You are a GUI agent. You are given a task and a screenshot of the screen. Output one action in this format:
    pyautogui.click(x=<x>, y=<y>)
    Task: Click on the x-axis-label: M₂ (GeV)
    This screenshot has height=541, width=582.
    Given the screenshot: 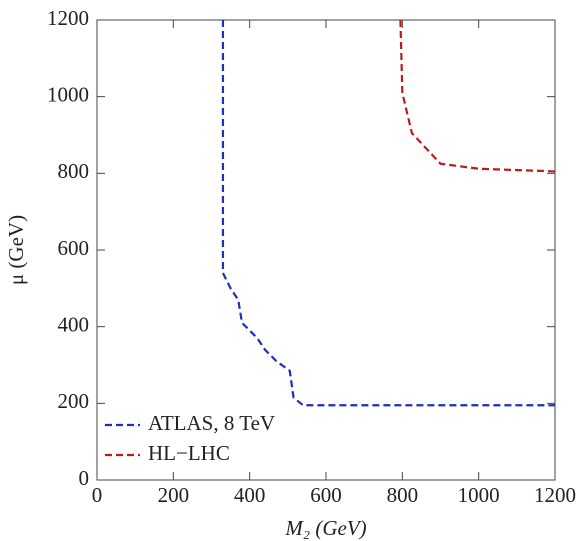 What is the action you would take?
    pyautogui.click(x=325, y=528)
    